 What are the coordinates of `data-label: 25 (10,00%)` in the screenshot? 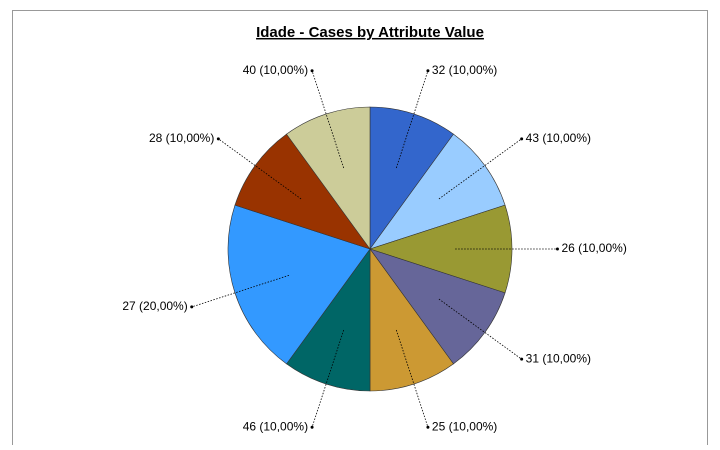 It's located at (464, 426).